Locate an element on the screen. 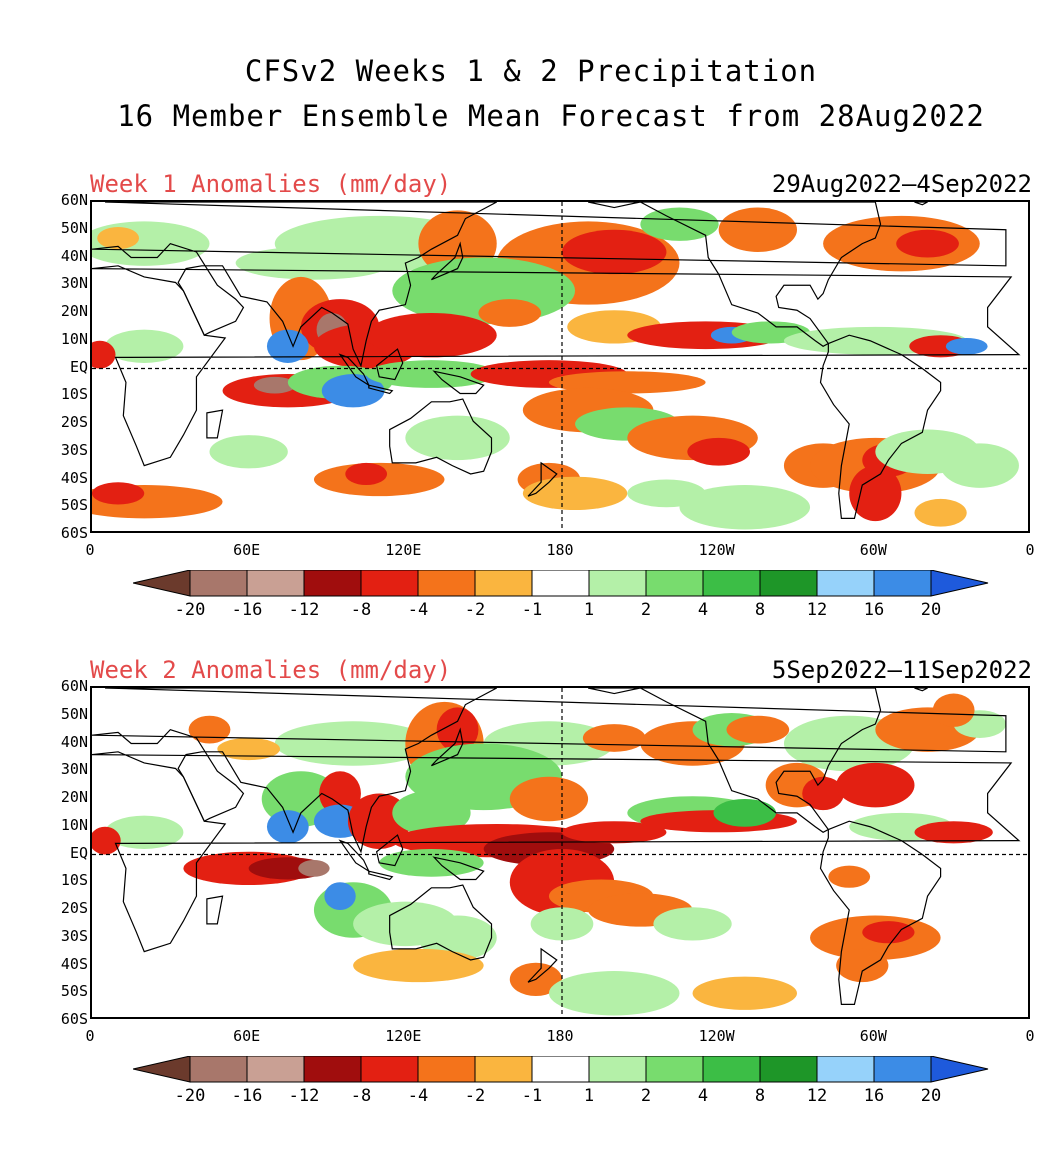  week2-lat-label: 10S is located at coordinates (74, 880).